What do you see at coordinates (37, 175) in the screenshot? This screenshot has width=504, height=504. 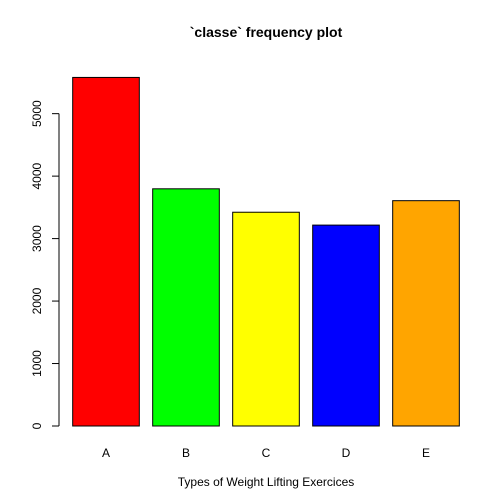 I see `y-tick-label: 4000` at bounding box center [37, 175].